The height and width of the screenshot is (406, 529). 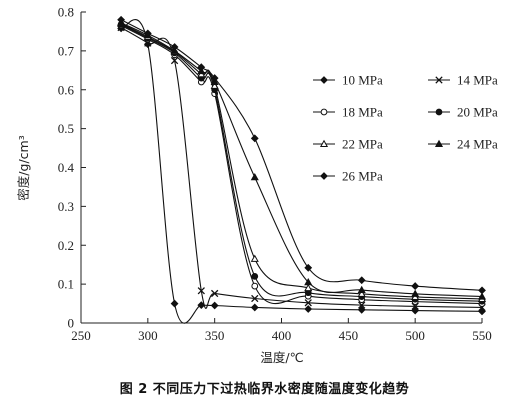 I want to click on x-axis-label: 温度/℃, so click(x=281, y=357).